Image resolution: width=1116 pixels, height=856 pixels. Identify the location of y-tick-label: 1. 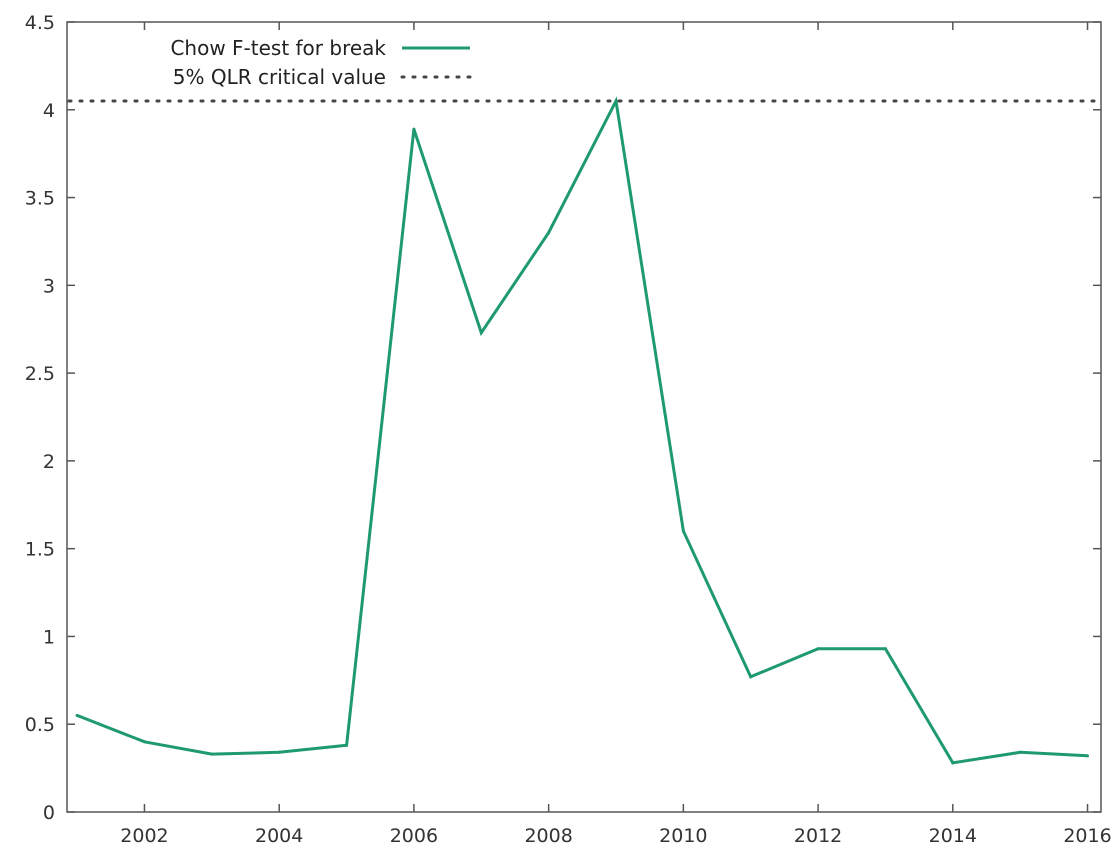
(49, 637).